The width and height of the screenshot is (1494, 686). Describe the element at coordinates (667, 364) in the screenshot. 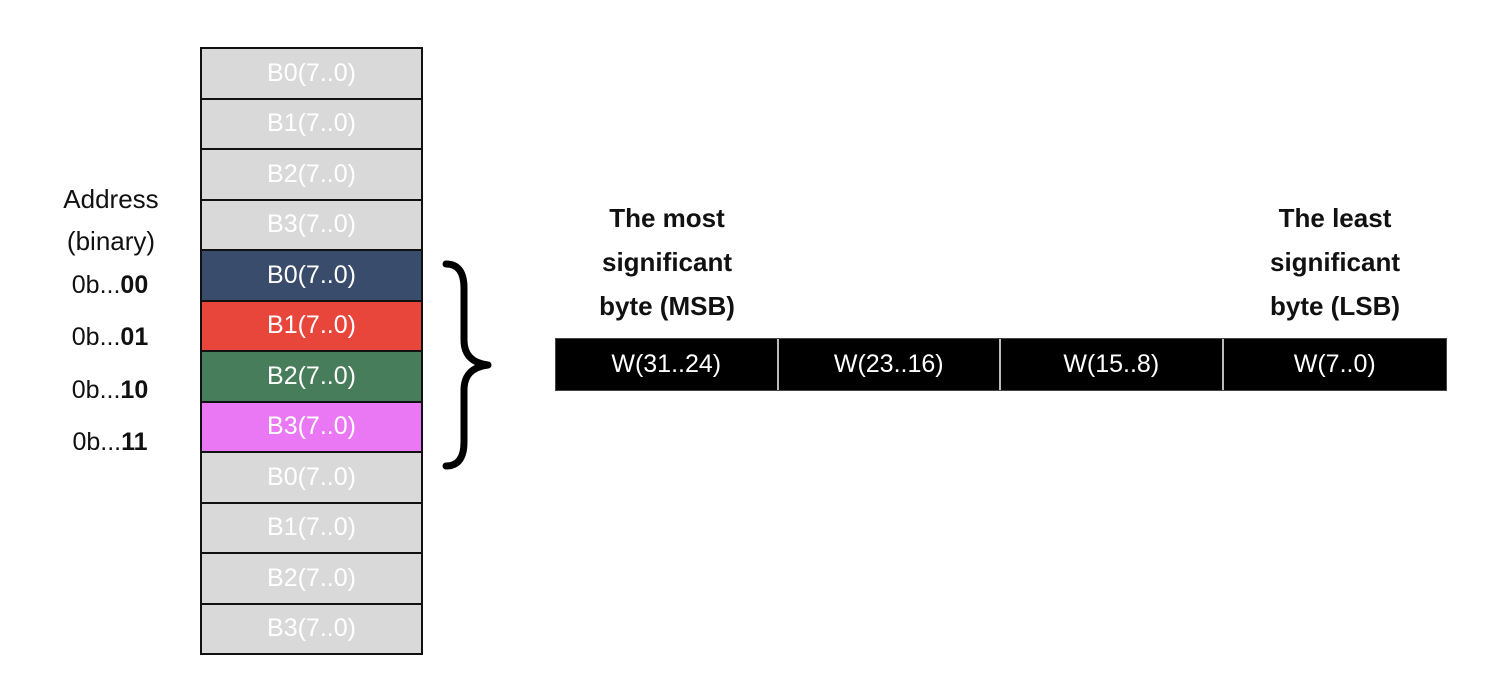

I see `word-cell-31-24: W(31..24)` at that location.